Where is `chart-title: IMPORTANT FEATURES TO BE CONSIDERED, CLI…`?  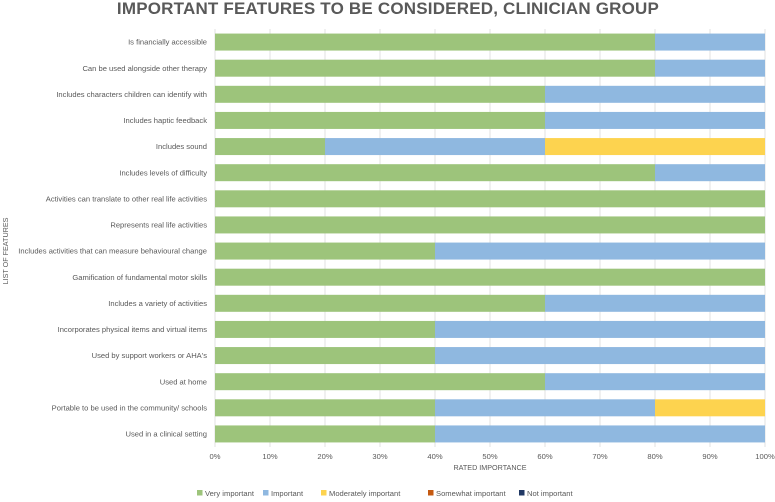
chart-title: IMPORTANT FEATURES TO BE CONSIDERED, CLI… is located at coordinates (388, 9).